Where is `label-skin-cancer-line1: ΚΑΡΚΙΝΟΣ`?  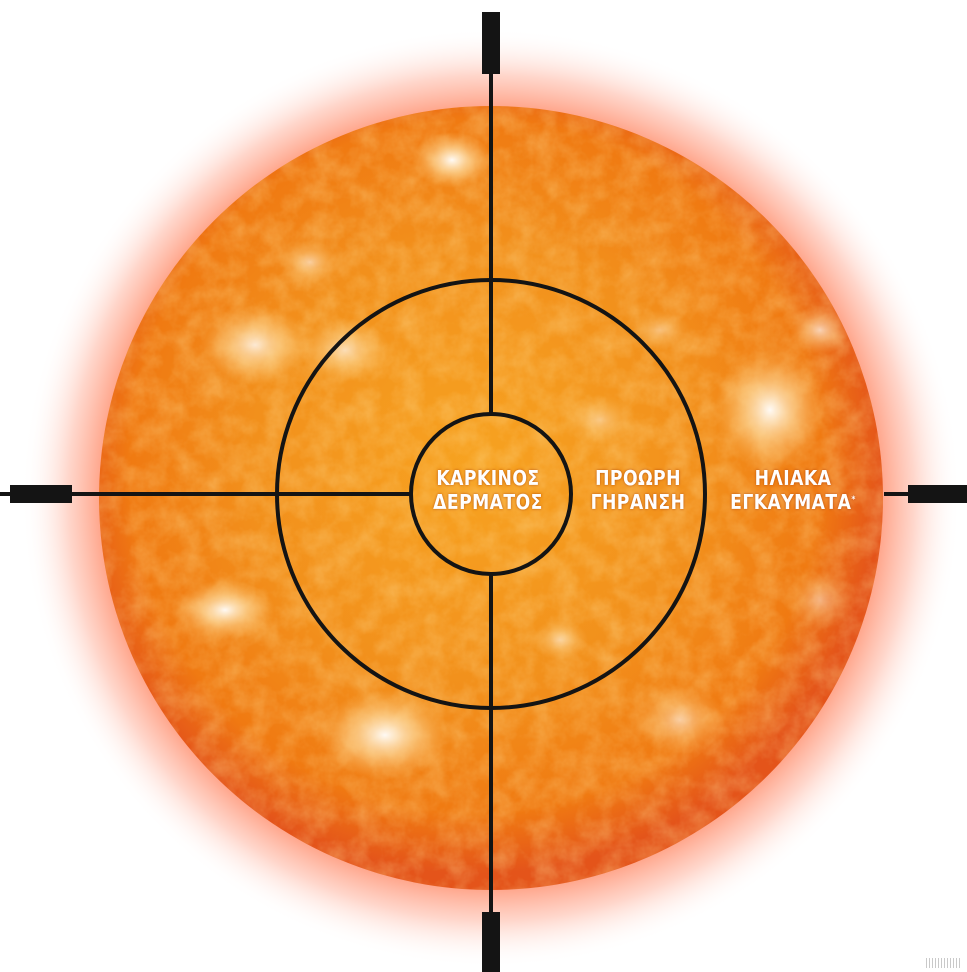 label-skin-cancer-line1: ΚΑΡΚΙΝΟΣ is located at coordinates (488, 478).